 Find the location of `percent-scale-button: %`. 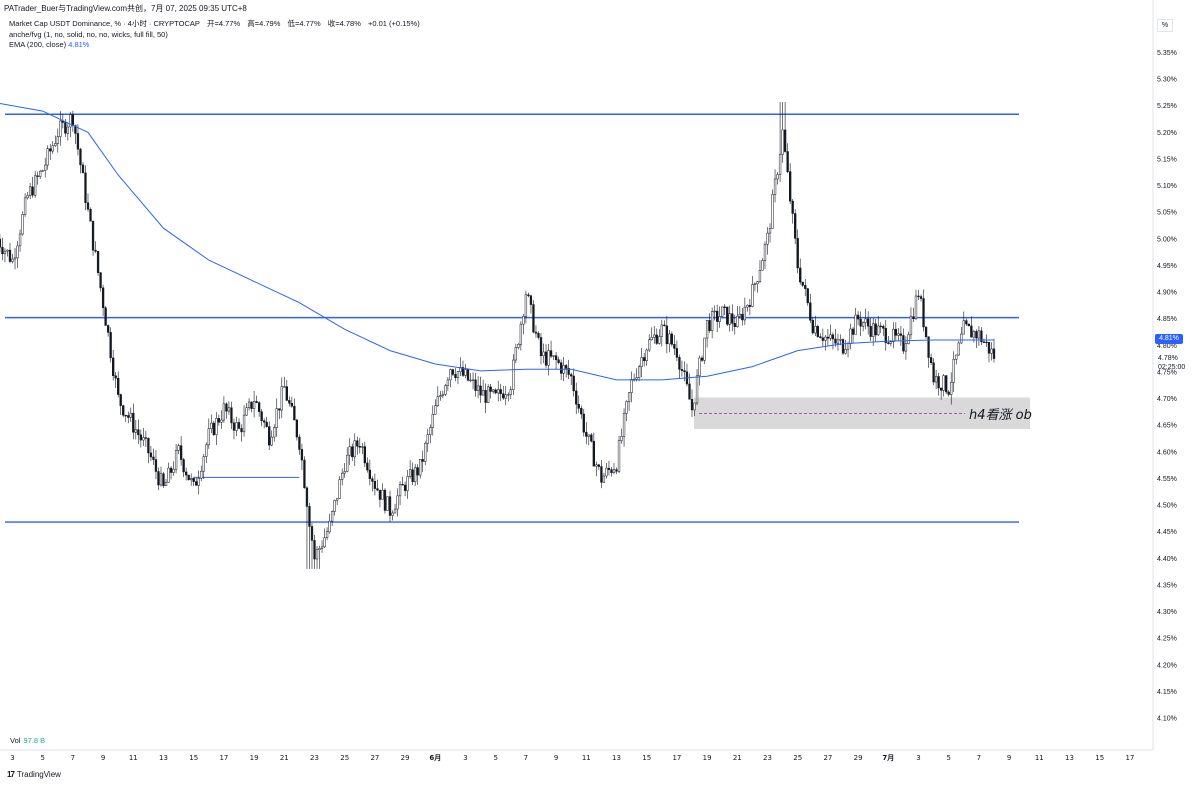

percent-scale-button: % is located at coordinates (1165, 25).